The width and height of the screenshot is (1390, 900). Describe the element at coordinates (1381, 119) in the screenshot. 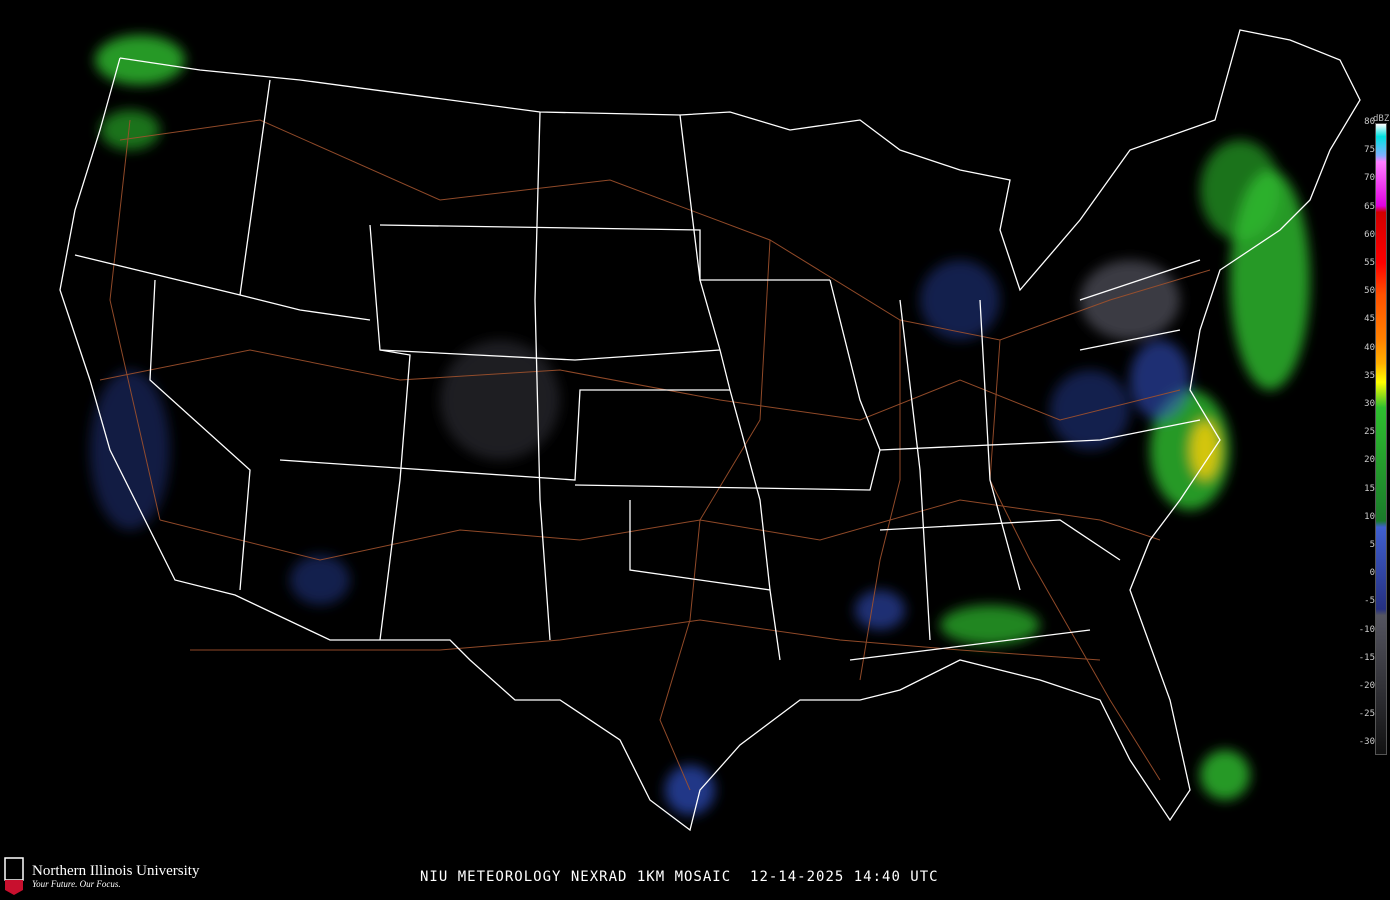

I see `legend-unit: dBZ` at that location.